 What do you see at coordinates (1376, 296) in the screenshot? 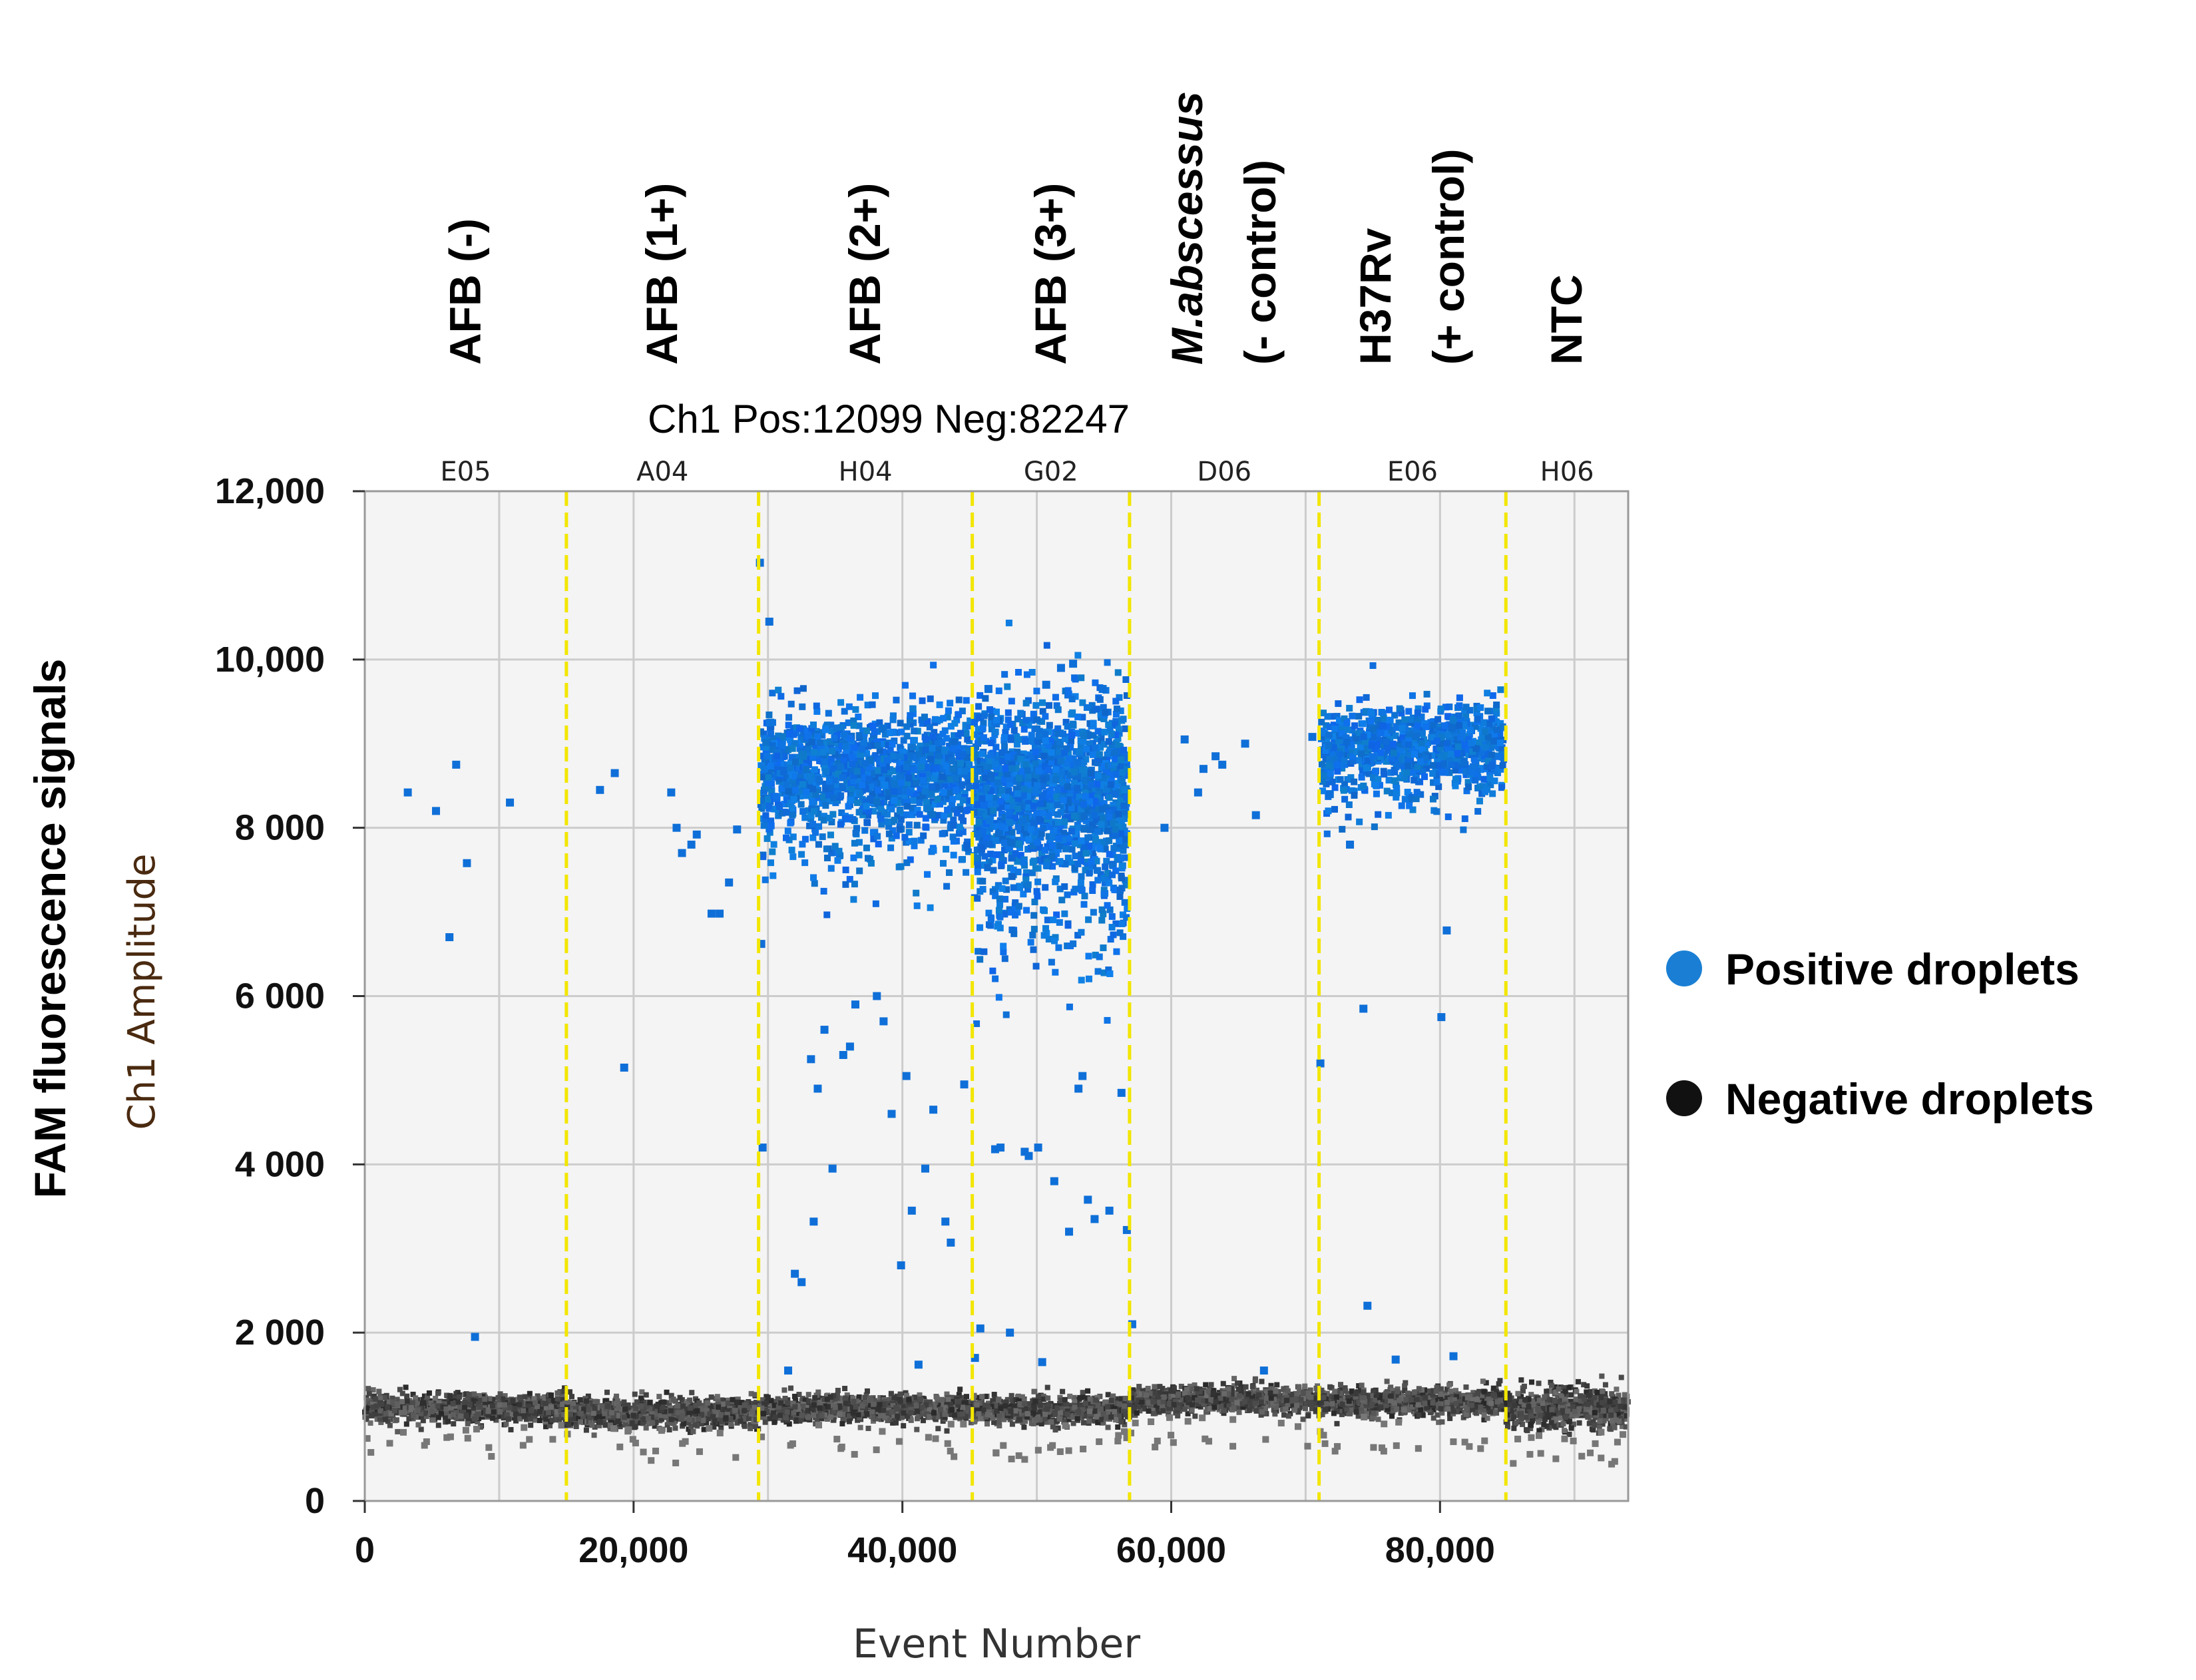
I see `sample-label: H37Rv` at bounding box center [1376, 296].